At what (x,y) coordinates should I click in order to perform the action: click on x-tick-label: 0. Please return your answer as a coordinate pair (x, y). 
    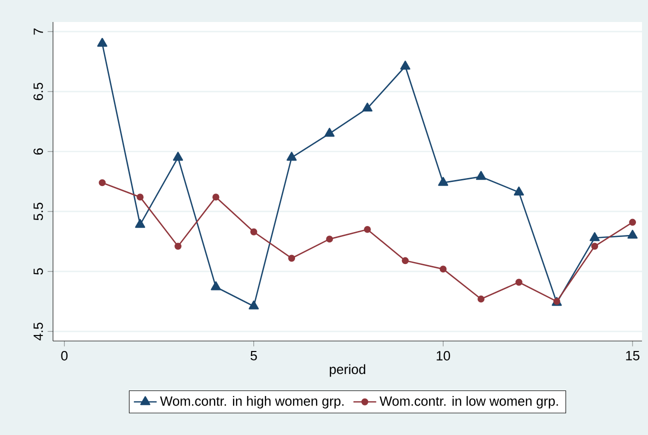
    Looking at the image, I should click on (64, 355).